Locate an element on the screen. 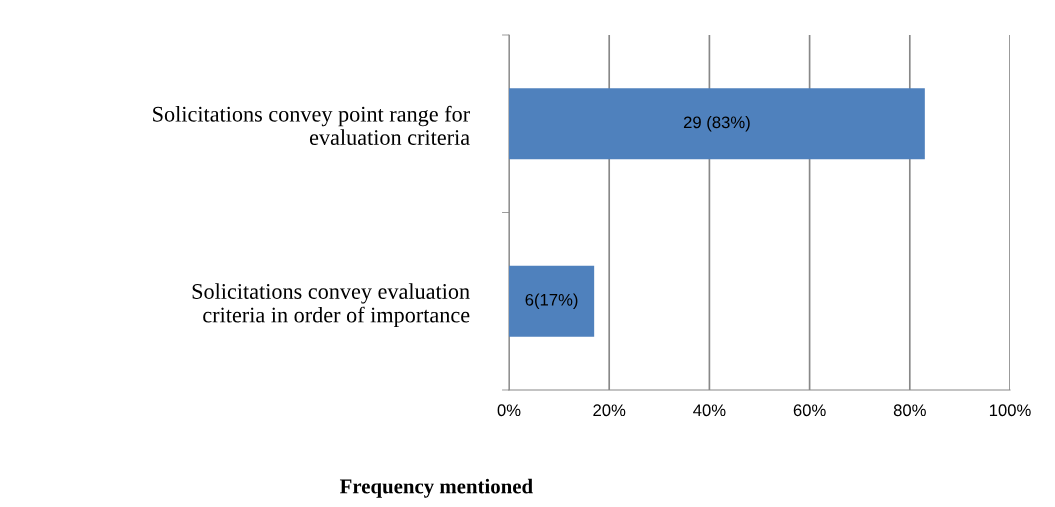  data-label: 6(17%) is located at coordinates (551, 301).